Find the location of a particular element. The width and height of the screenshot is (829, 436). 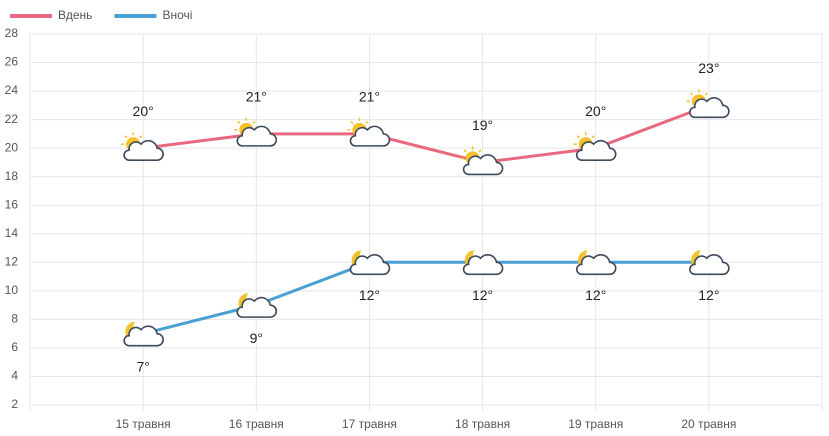

value-label: 23° is located at coordinates (708, 68).